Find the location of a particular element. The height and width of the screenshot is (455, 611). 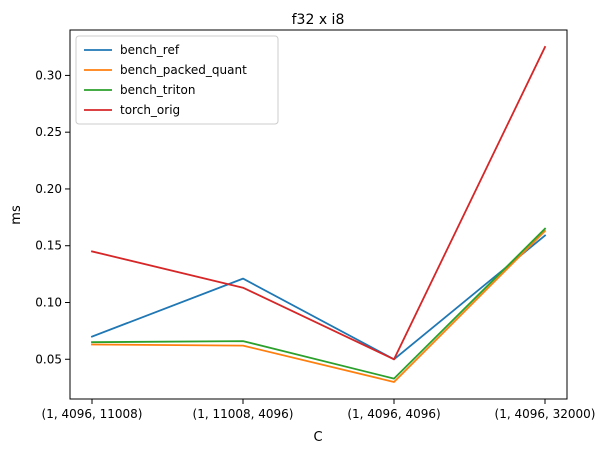

chart-title: f32 x i8 is located at coordinates (318, 20).